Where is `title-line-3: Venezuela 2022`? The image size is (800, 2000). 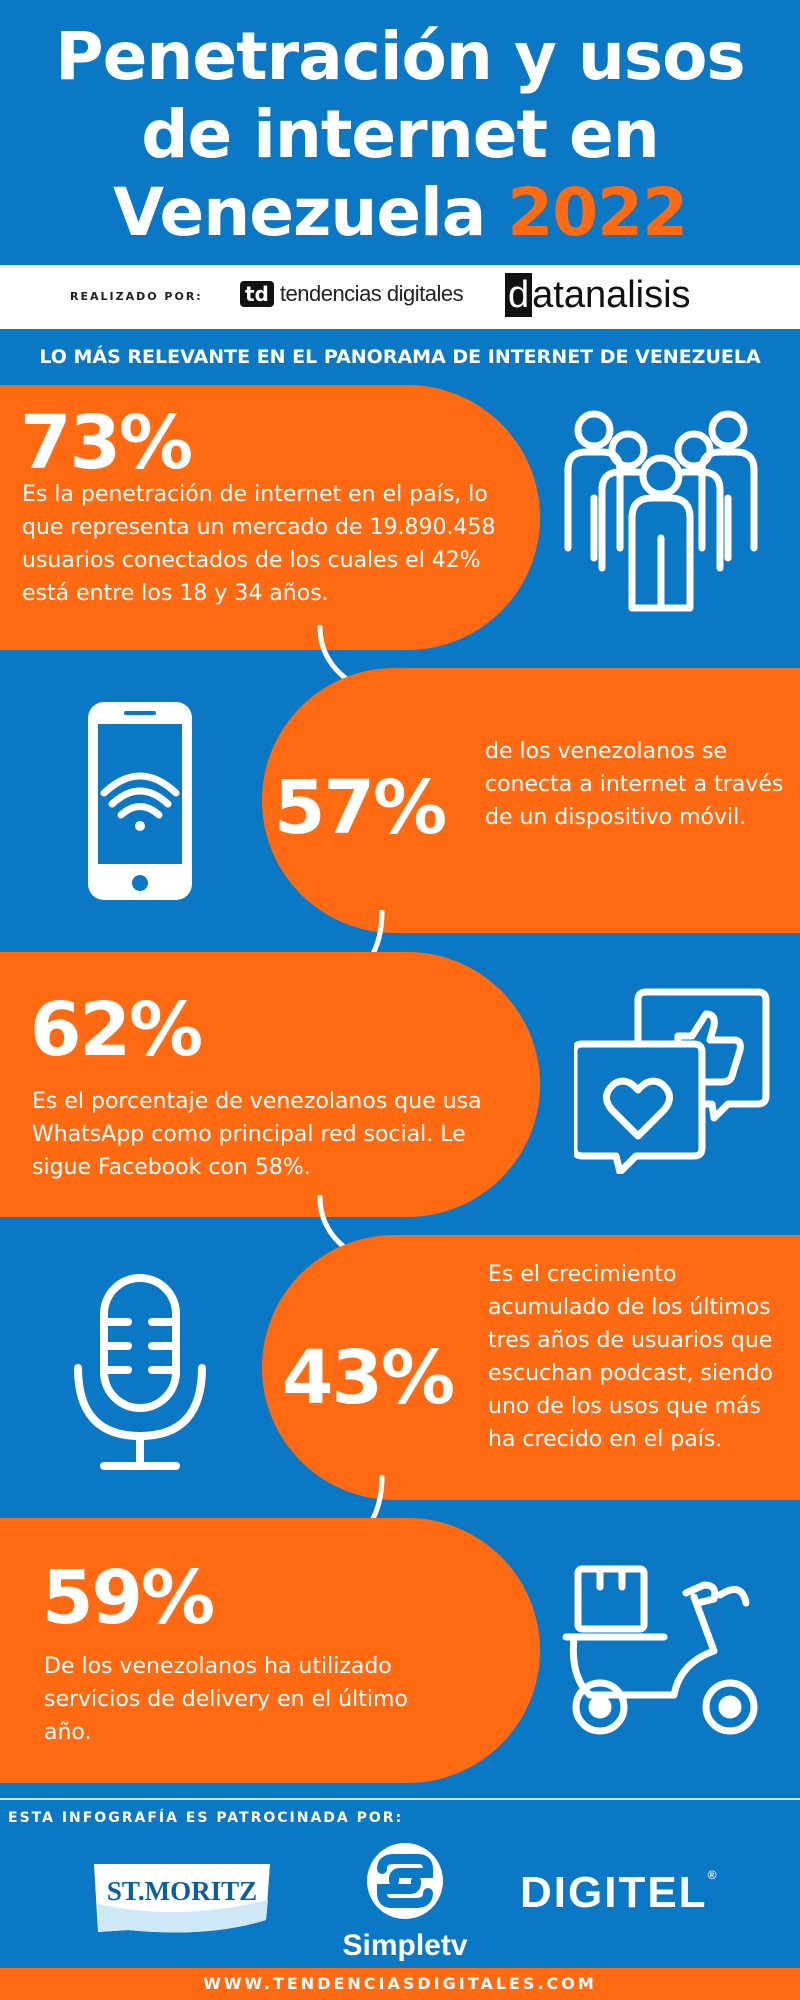
title-line-3: Venezuela 2022 is located at coordinates (400, 213).